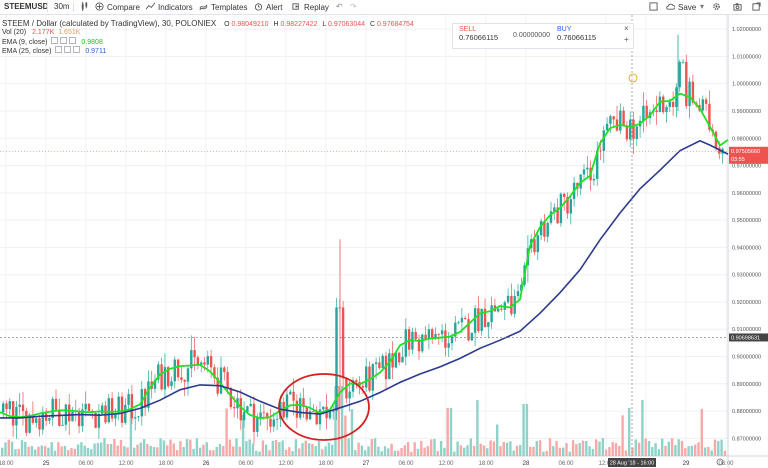  I want to click on x-tick-label: 12:00, so click(286, 464).